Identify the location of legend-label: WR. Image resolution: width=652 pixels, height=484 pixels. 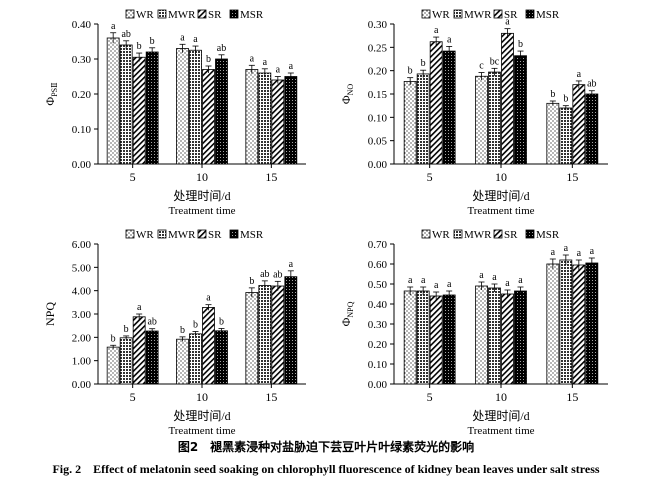
(145, 15).